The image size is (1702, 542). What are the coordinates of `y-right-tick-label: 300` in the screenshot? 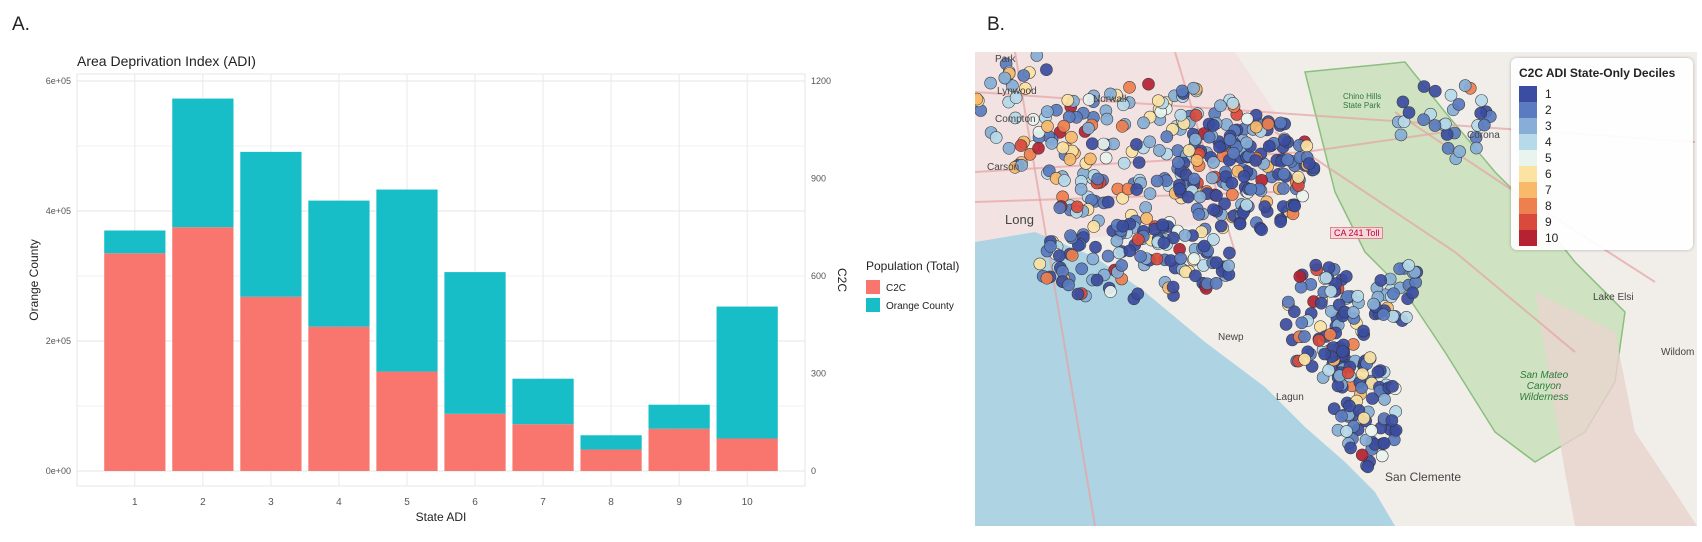 It's located at (818, 374).